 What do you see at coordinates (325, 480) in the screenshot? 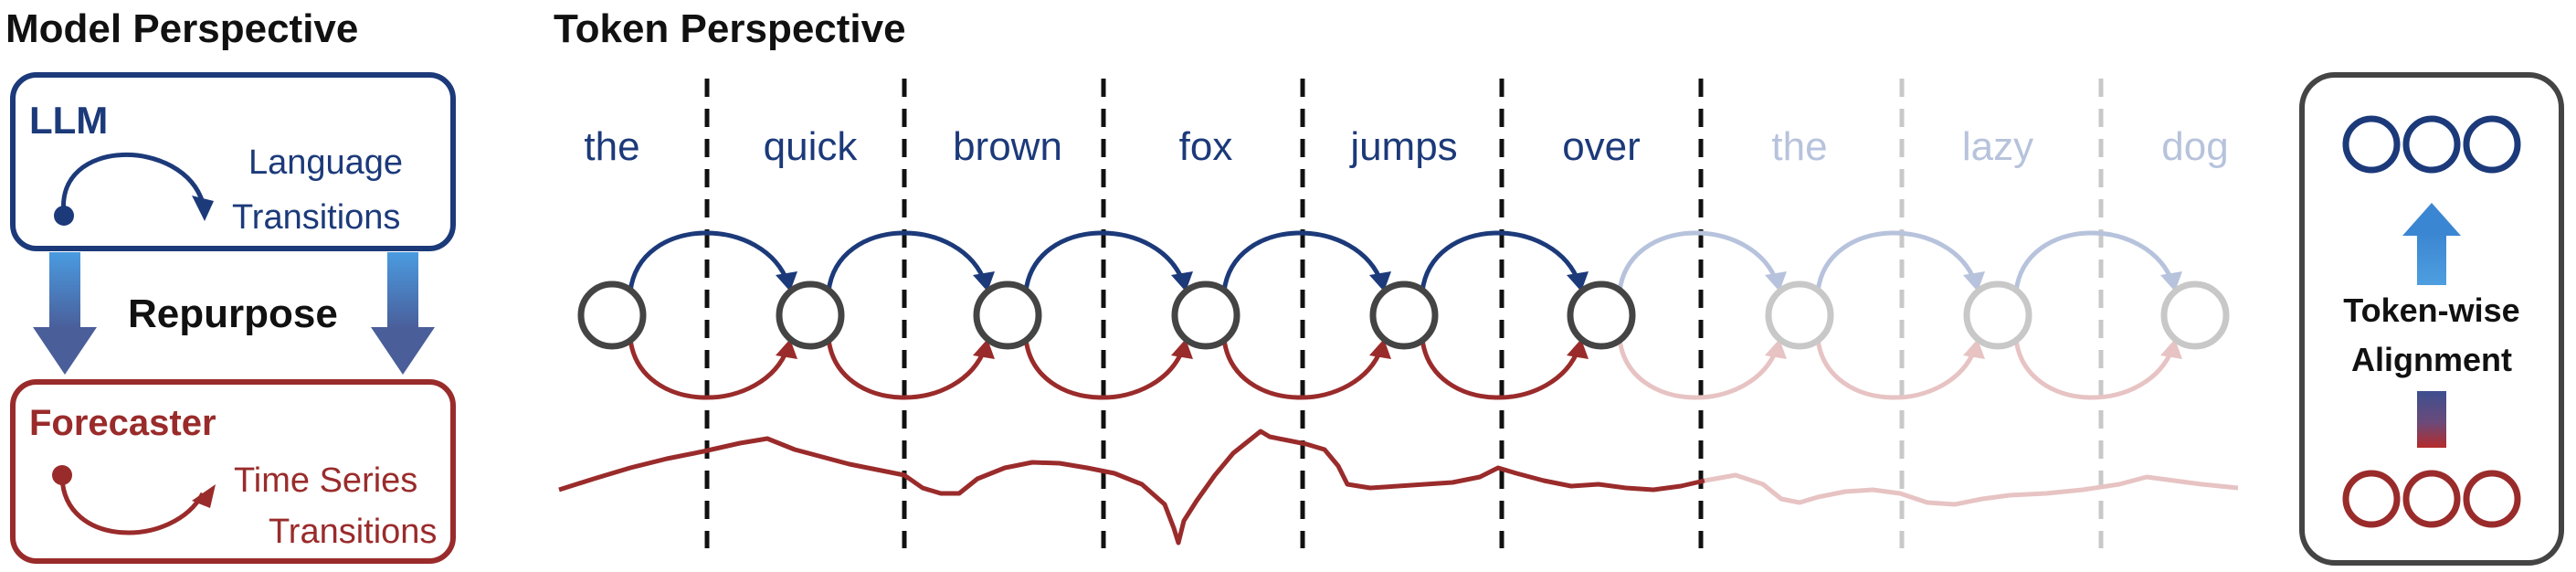
I see `forecaster-caption-line-1: Time Series` at bounding box center [325, 480].